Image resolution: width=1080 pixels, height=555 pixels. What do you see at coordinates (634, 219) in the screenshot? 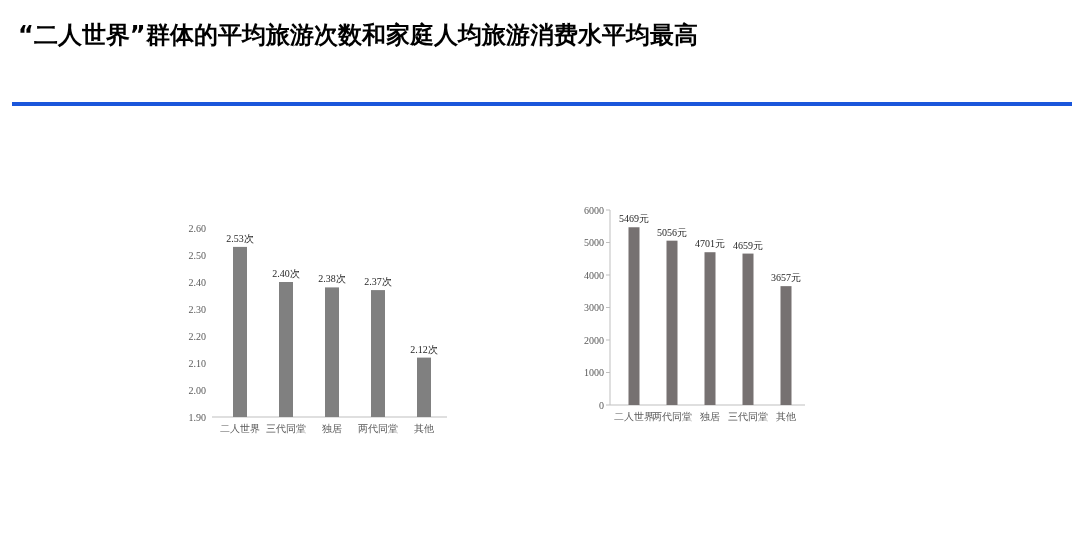
I see `data-label: 5469元` at bounding box center [634, 219].